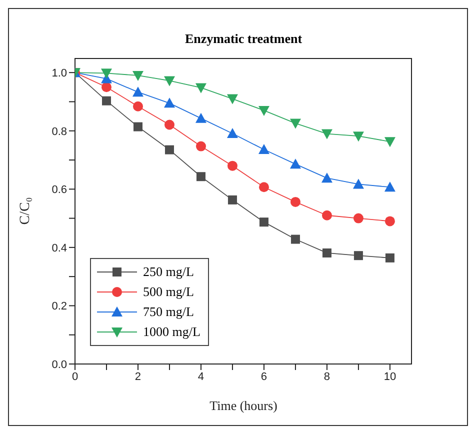  I want to click on legend-label: 1000 mg/L, so click(171, 332).